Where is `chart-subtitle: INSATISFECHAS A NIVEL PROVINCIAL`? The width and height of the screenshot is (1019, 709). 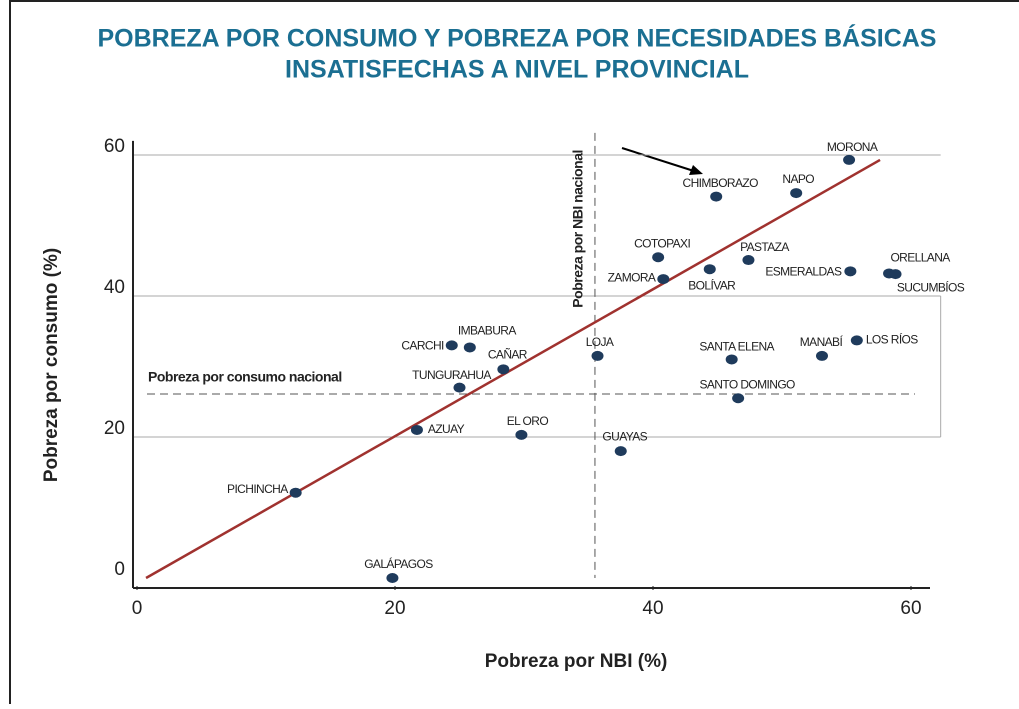 chart-subtitle: INSATISFECHAS A NIVEL PROVINCIAL is located at coordinates (517, 70).